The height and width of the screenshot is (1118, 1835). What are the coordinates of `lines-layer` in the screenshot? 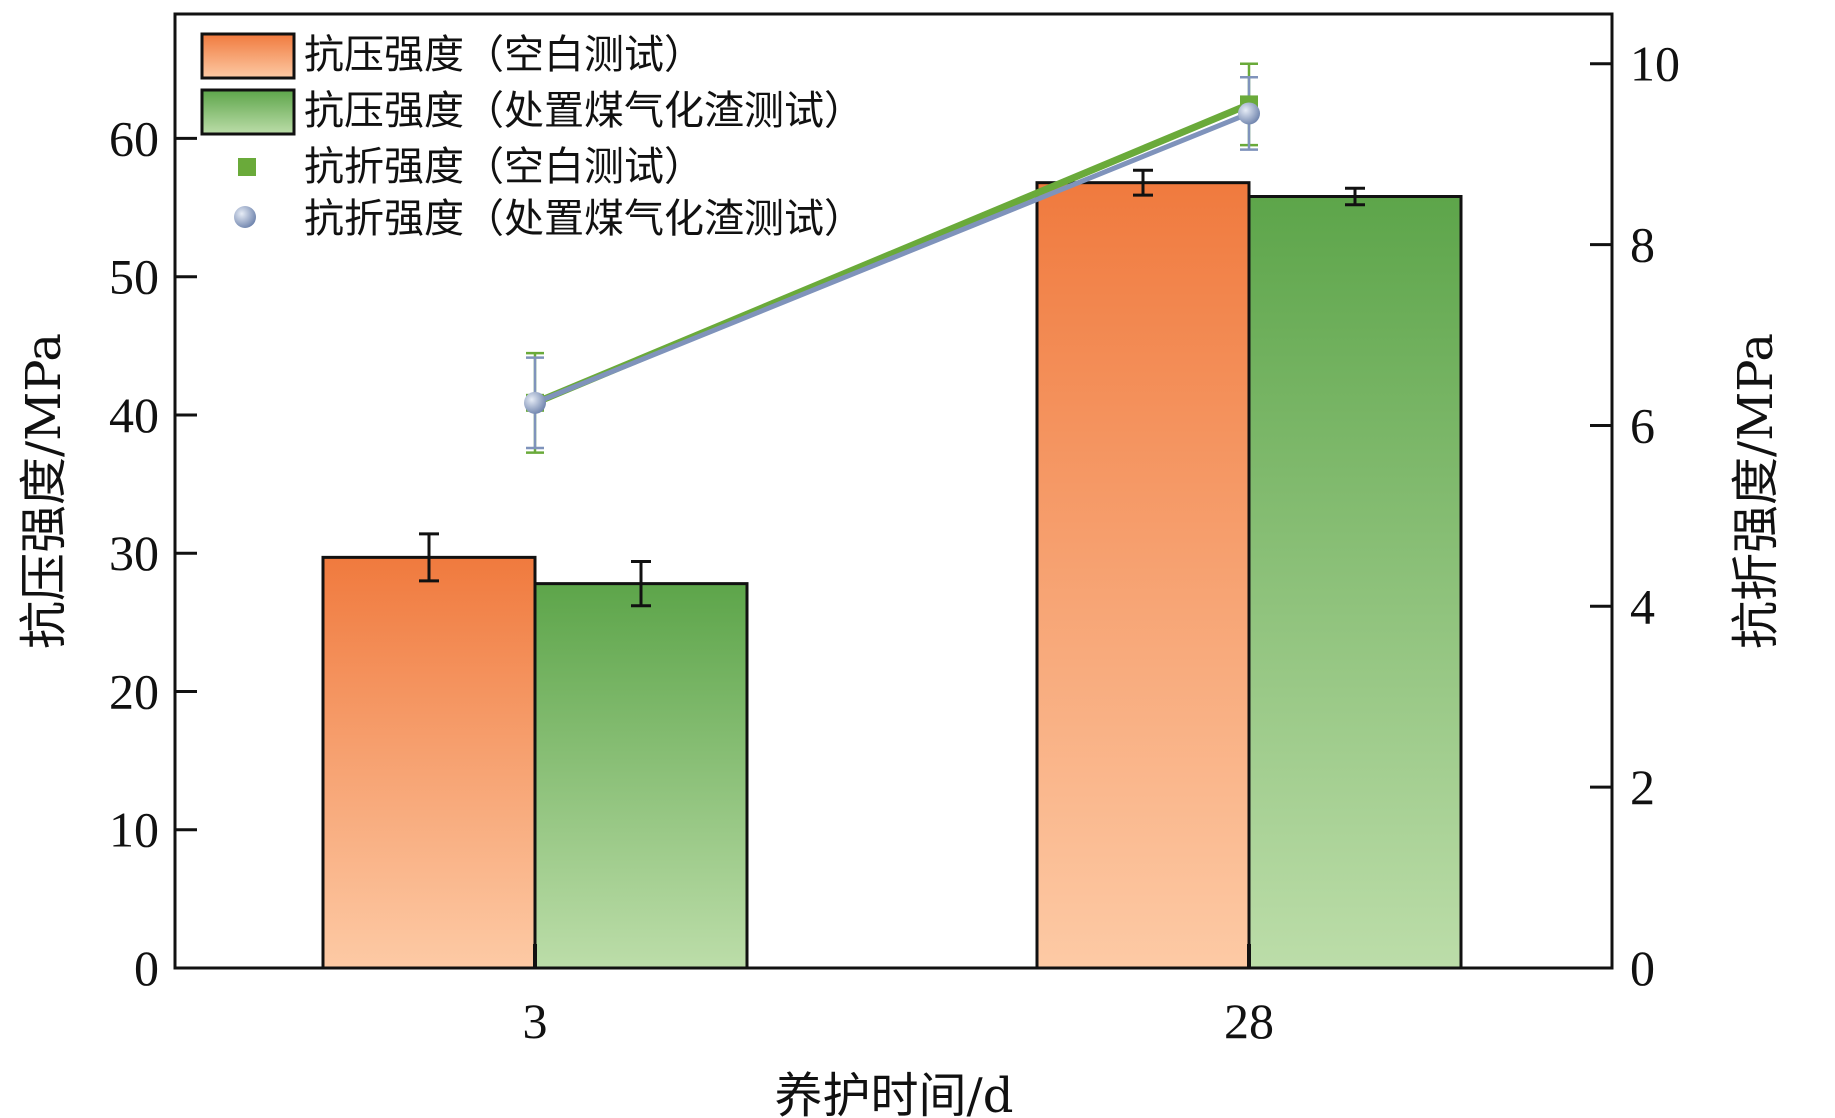 It's located at (892, 258).